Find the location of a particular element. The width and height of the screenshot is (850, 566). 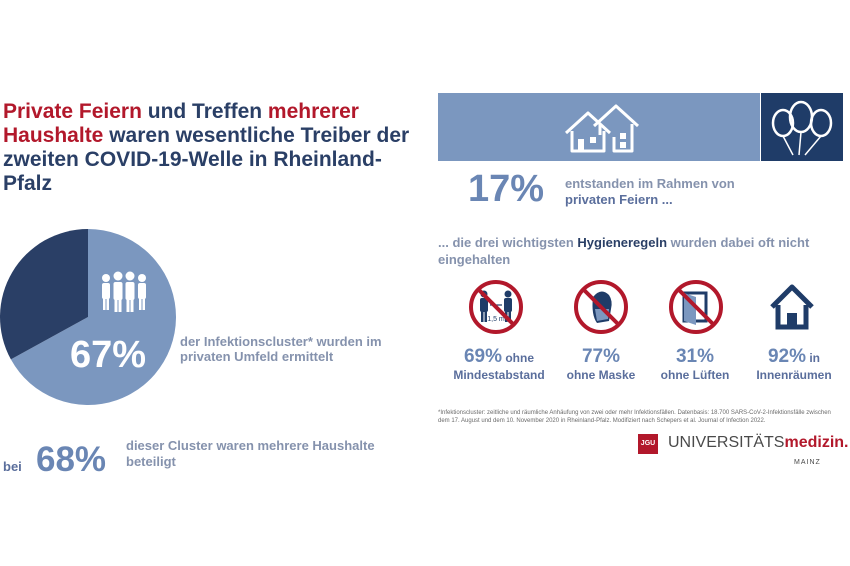

headline-part-2: und Treffen is located at coordinates (204, 111).